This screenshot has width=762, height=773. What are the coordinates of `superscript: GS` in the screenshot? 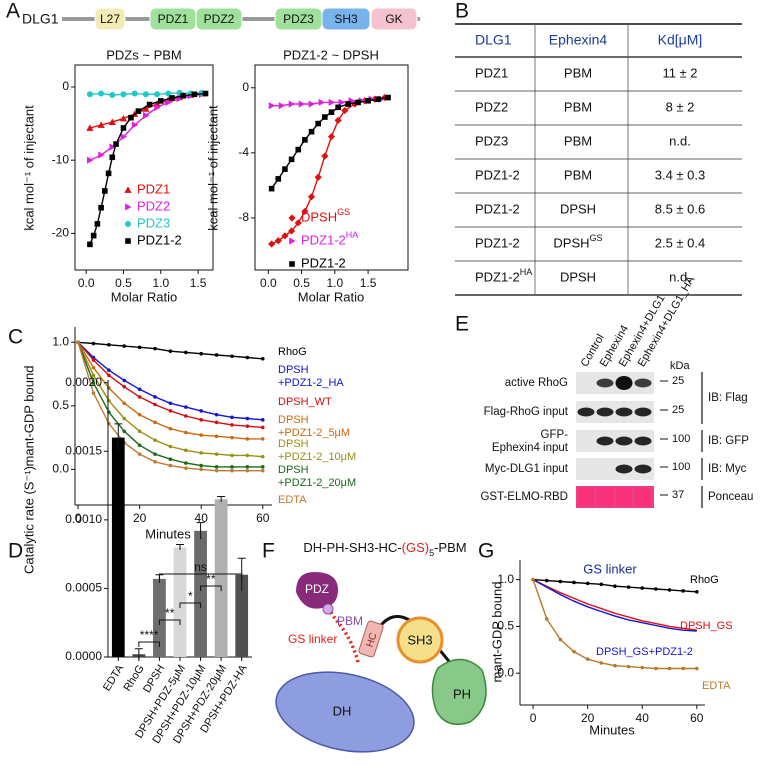 It's located at (596, 238).